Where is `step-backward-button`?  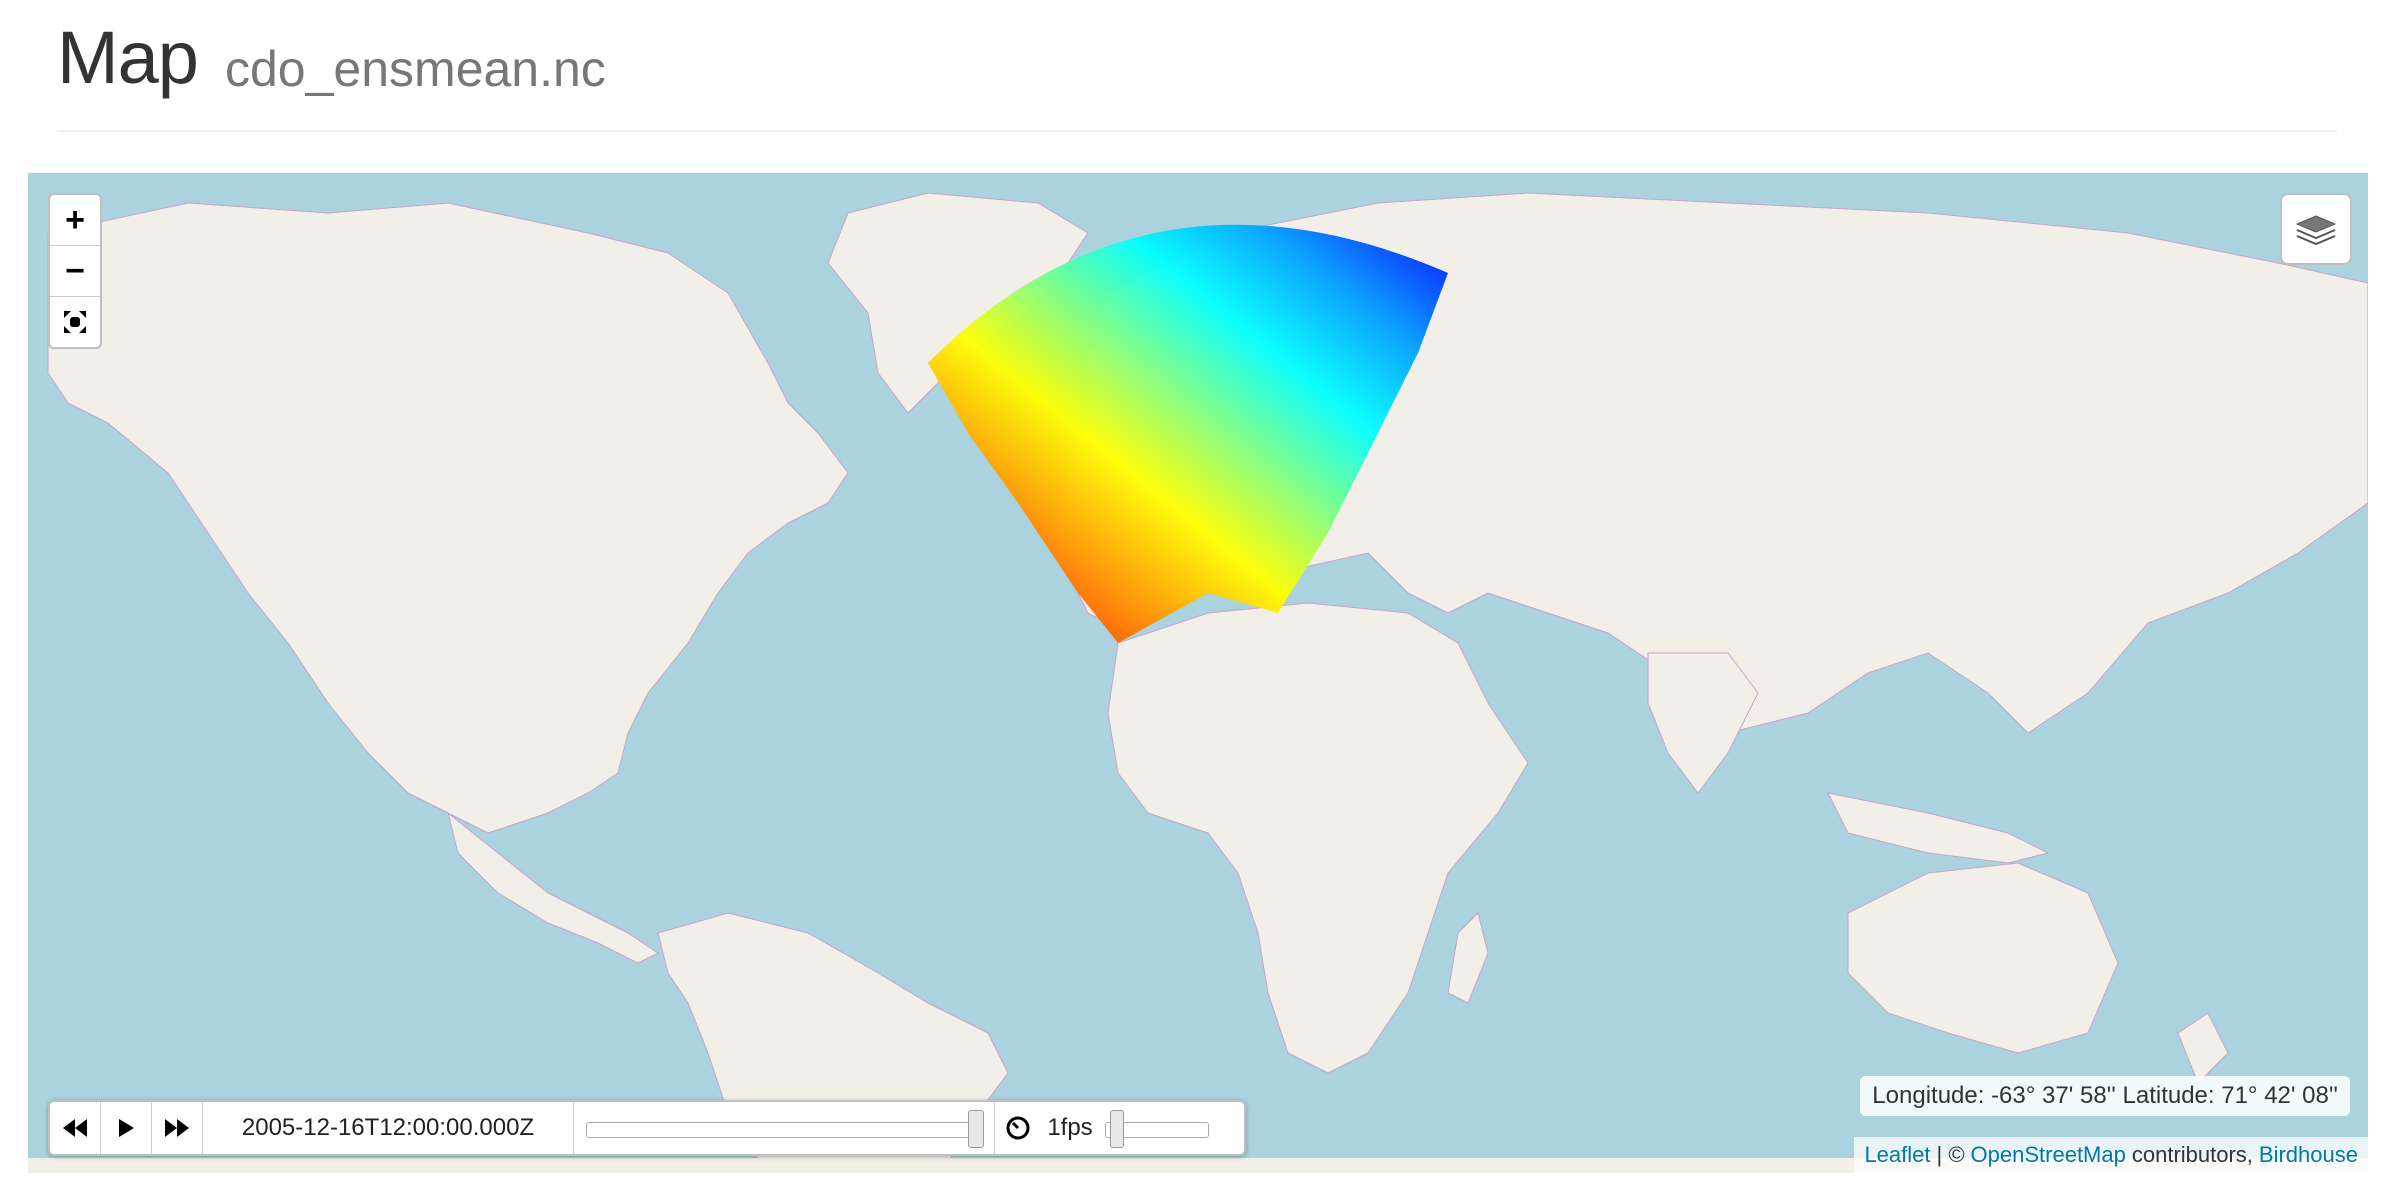 step-backward-button is located at coordinates (75, 1128).